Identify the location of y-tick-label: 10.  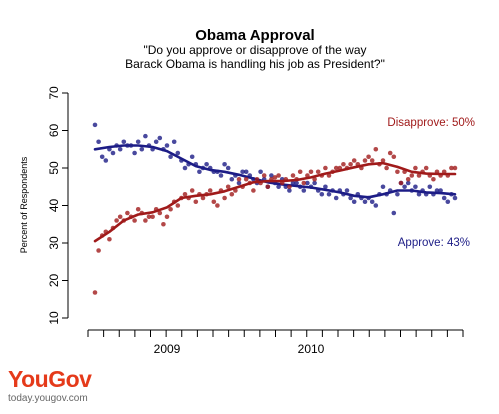
(54, 318).